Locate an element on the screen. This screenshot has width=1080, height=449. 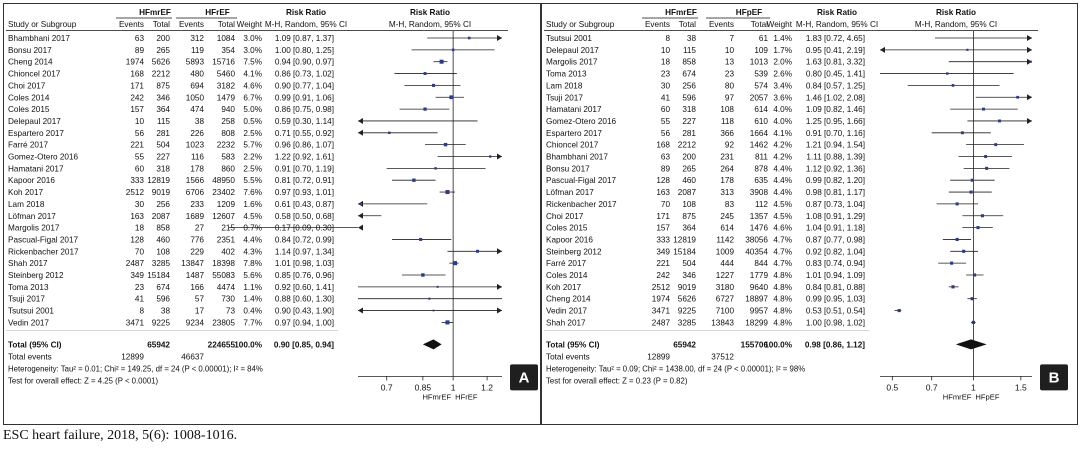
events-exp: 63 is located at coordinates (666, 157).